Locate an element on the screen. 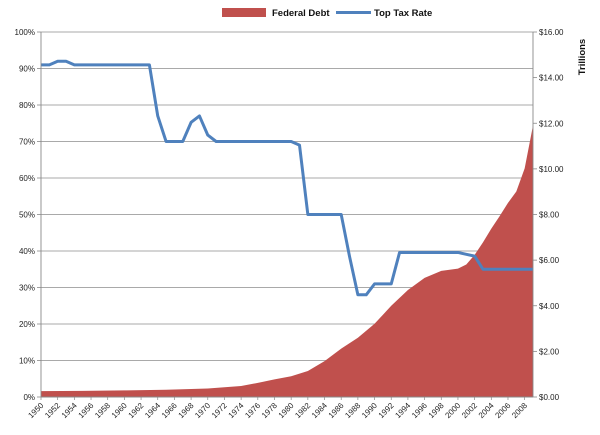  x-axis-tick-label: 1984 is located at coordinates (319, 410).